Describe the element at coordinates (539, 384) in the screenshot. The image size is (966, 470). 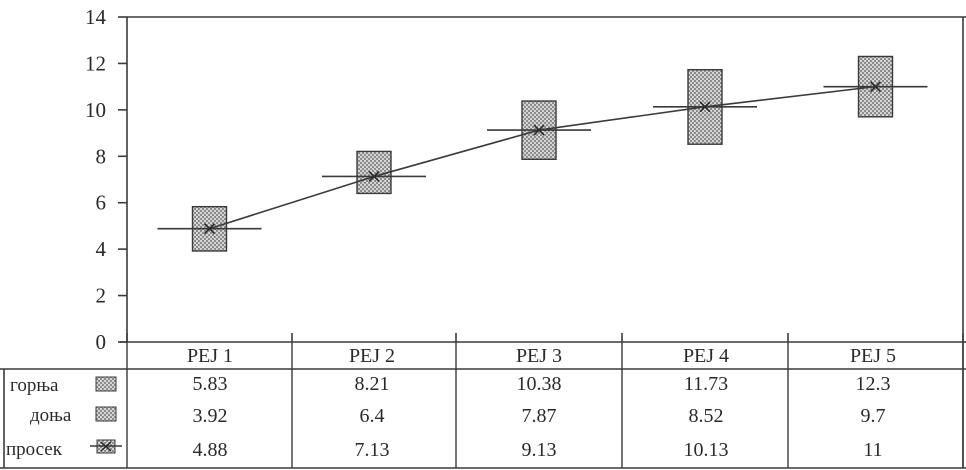
I see `cell-upper-3: 10.38` at that location.